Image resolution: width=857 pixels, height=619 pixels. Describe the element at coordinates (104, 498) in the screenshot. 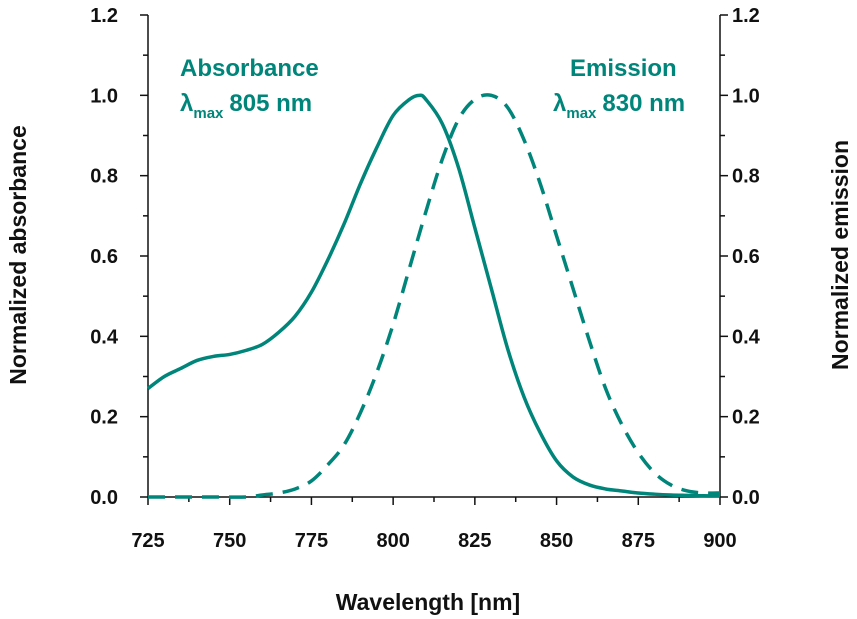

I see `y-left-tick-label: 0.0` at that location.